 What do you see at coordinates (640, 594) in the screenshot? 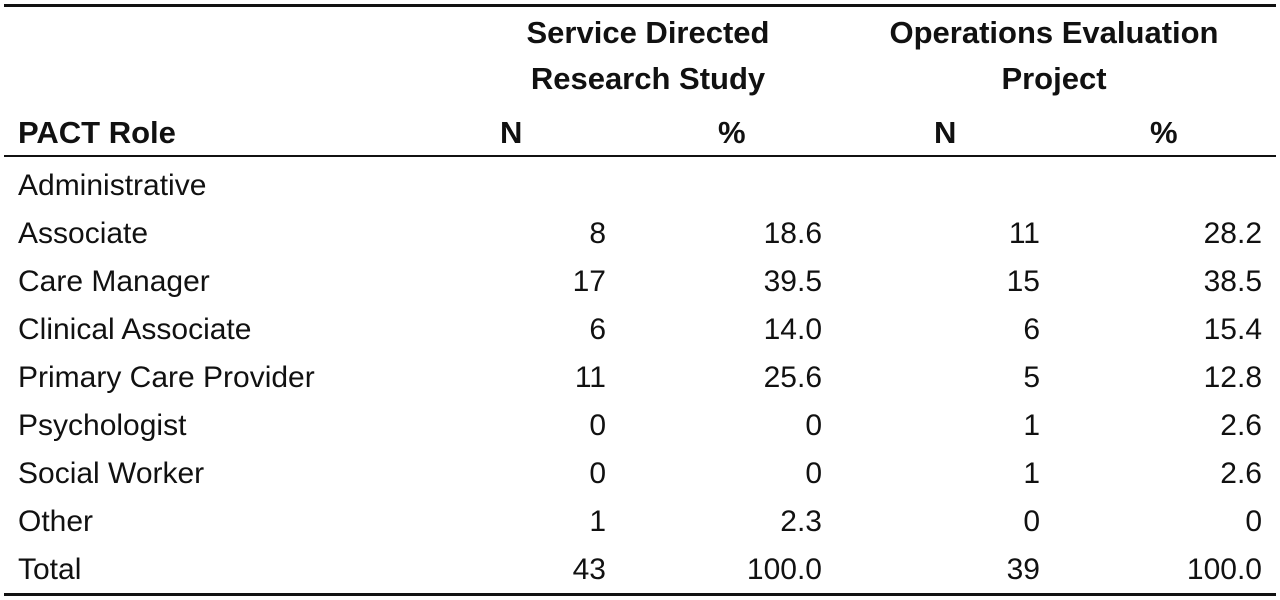
I see `table-bottom-rule` at bounding box center [640, 594].